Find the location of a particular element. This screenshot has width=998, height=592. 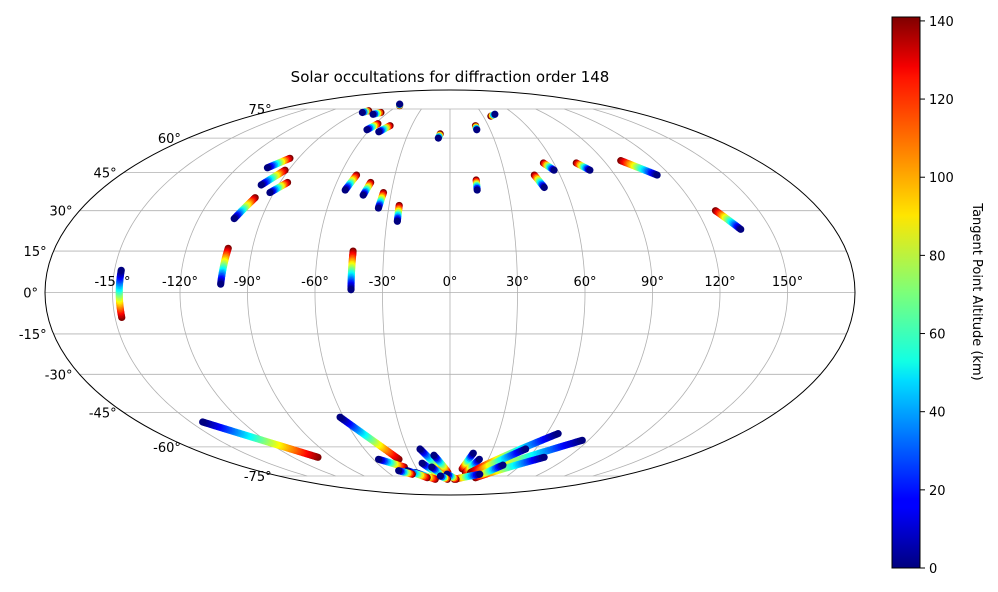

colorbar-label: Tangent Point Altitude (km) is located at coordinates (976, 291).